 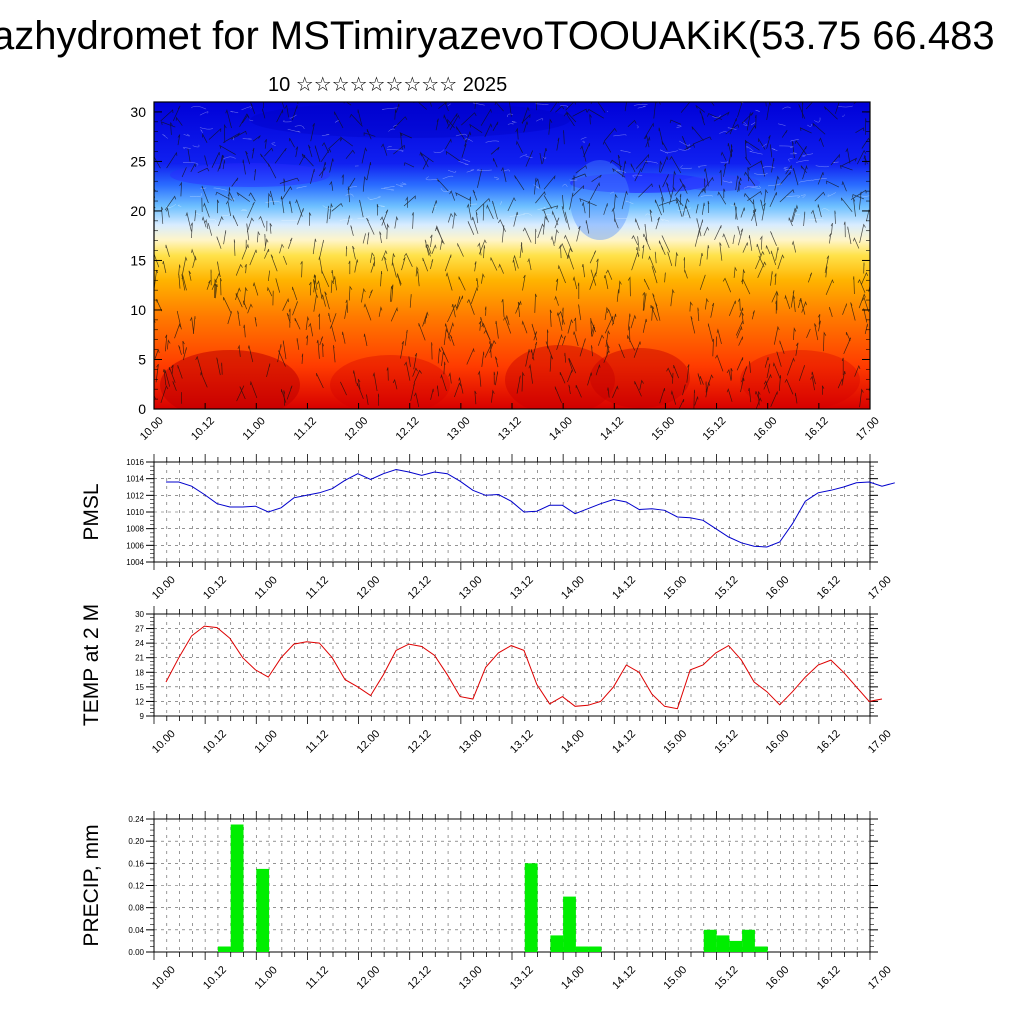 I want to click on pmsl-xtick-label: 15.12, so click(x=726, y=588).